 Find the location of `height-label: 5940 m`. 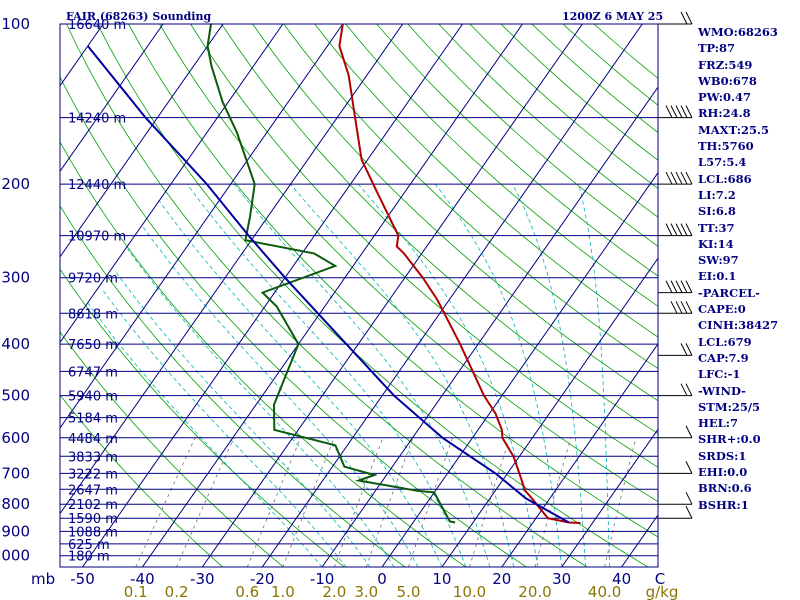

height-label: 5940 m is located at coordinates (93, 397).